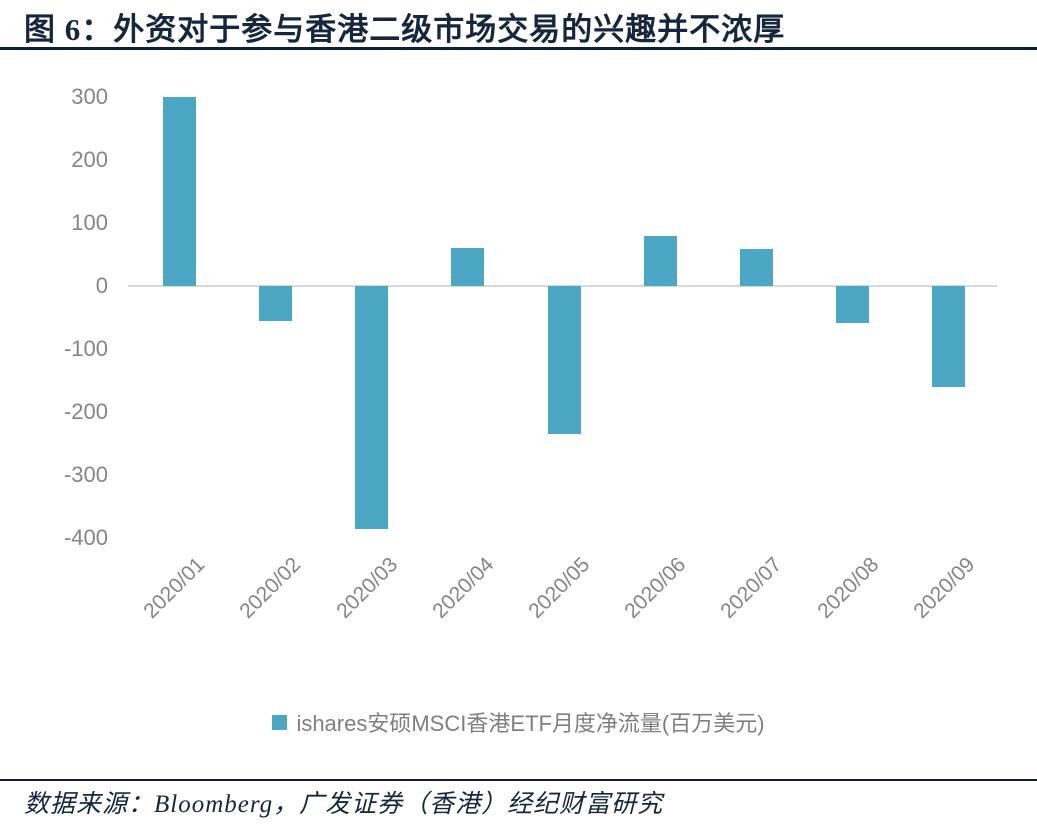  What do you see at coordinates (468, 267) in the screenshot?
I see `bar-2020/04` at bounding box center [468, 267].